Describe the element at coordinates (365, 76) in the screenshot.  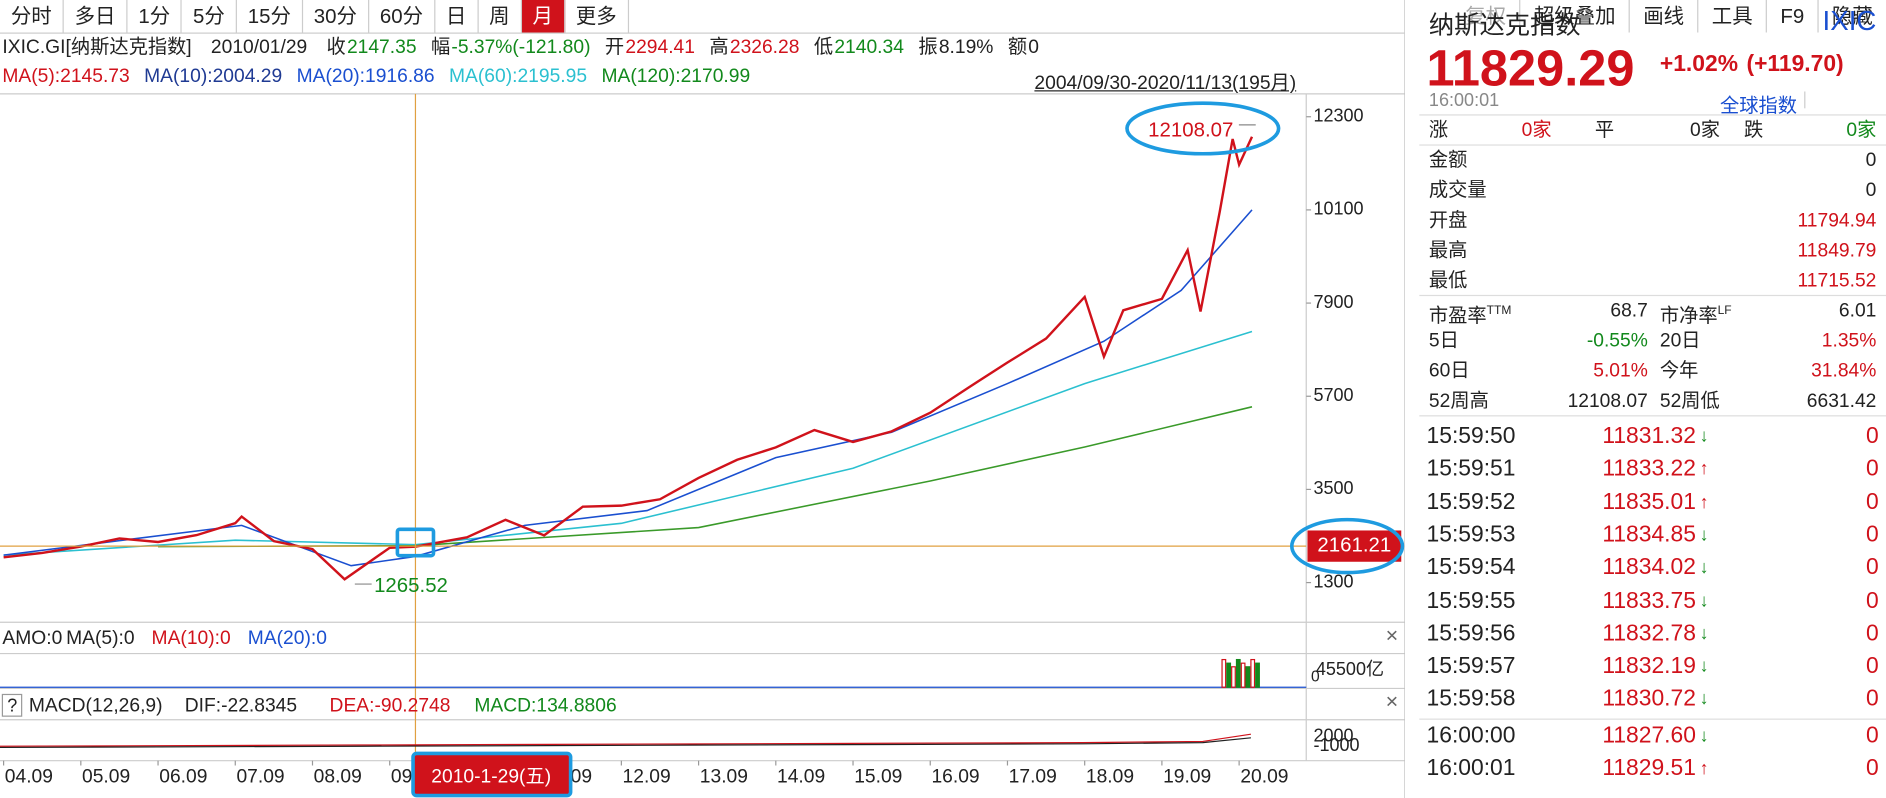
I see `ma-legend-item: MA(20):1916.86` at that location.